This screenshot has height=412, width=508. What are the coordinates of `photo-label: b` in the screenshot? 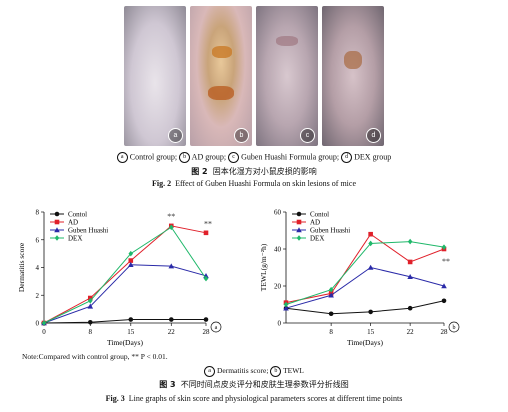 It's located at (241, 135).